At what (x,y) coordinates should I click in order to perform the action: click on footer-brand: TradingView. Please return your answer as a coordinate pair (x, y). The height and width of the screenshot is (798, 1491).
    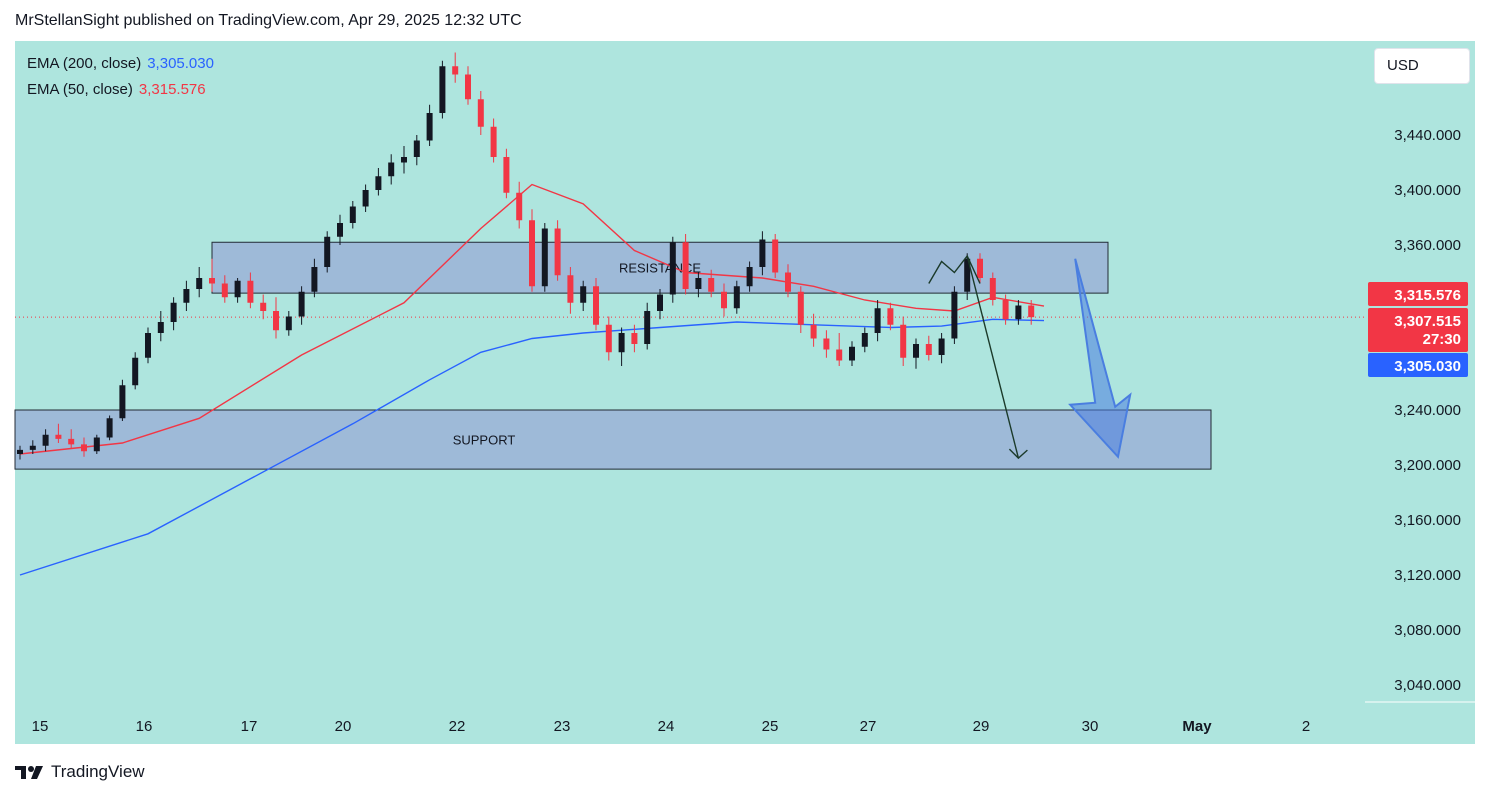
    Looking at the image, I should click on (80, 772).